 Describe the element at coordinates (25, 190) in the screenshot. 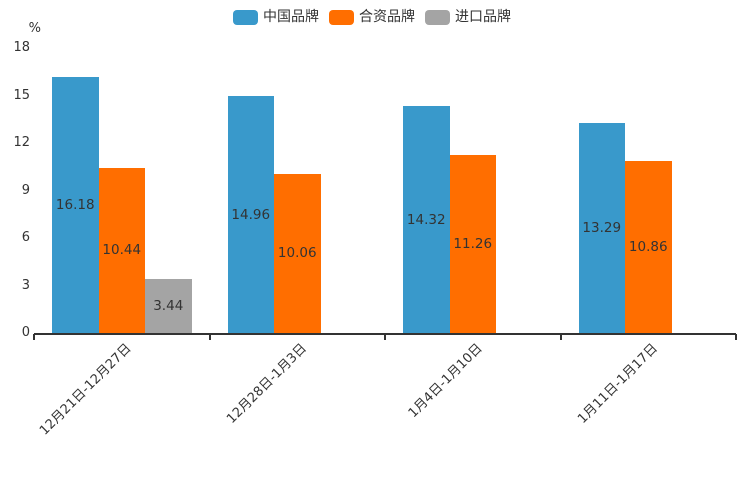

I see `y-axis-tick-label: 9` at that location.